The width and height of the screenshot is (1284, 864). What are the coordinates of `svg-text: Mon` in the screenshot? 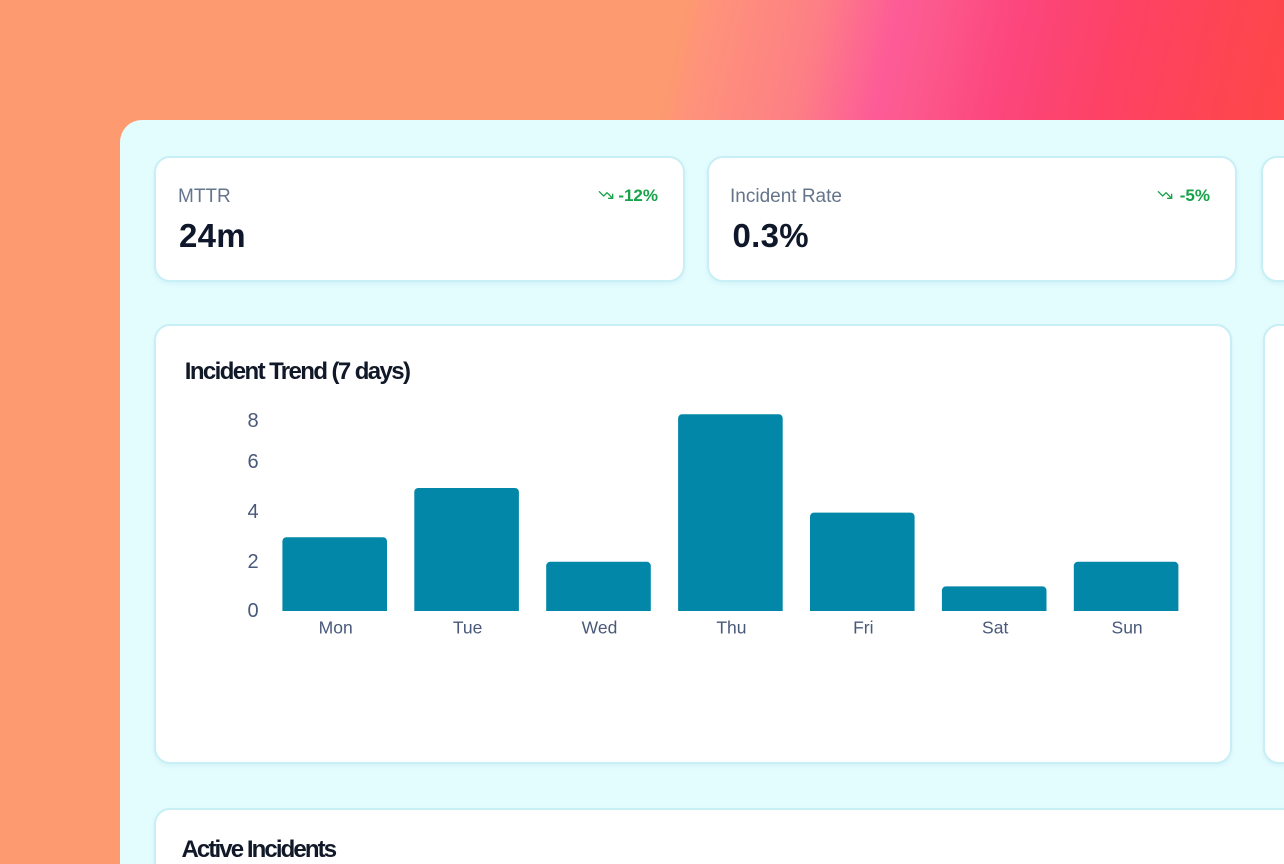 It's located at (336, 627).